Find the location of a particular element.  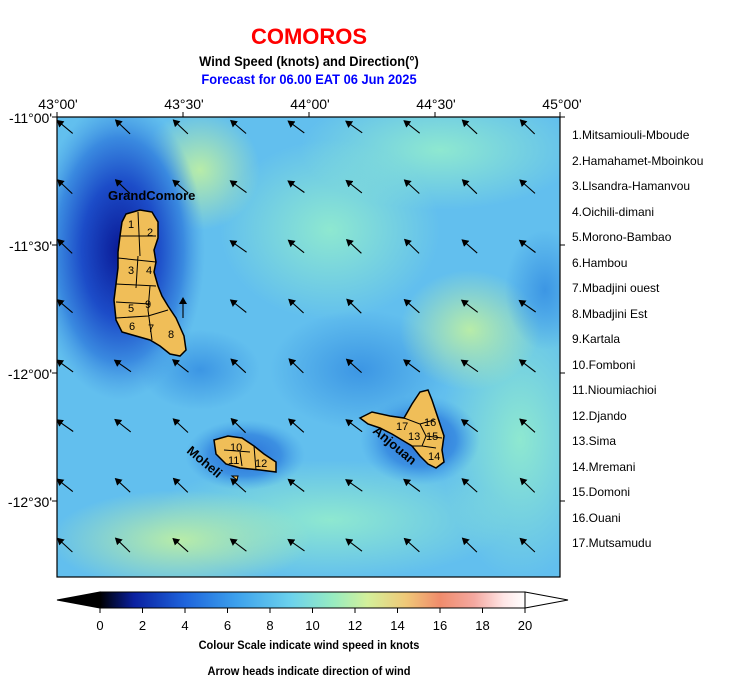

colorbar-tick-label: 0 is located at coordinates (100, 625).